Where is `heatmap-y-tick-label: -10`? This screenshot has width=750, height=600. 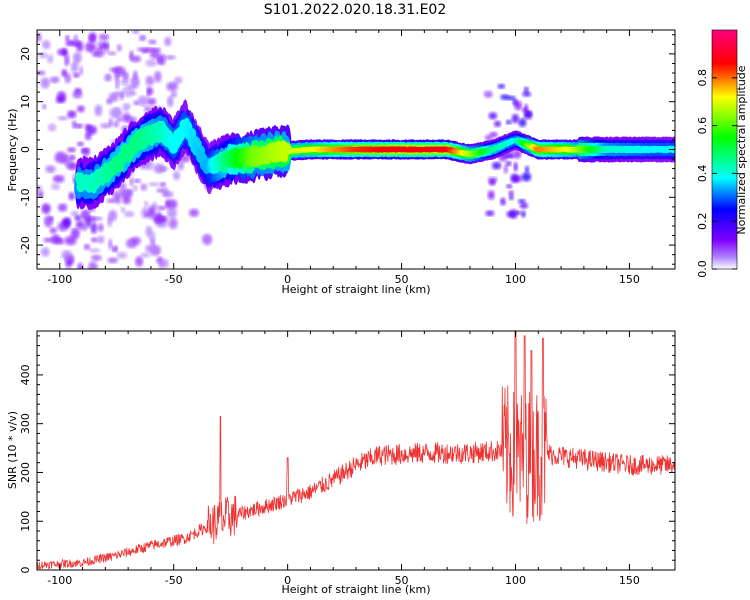 heatmap-y-tick-label: -10 is located at coordinates (25, 197).